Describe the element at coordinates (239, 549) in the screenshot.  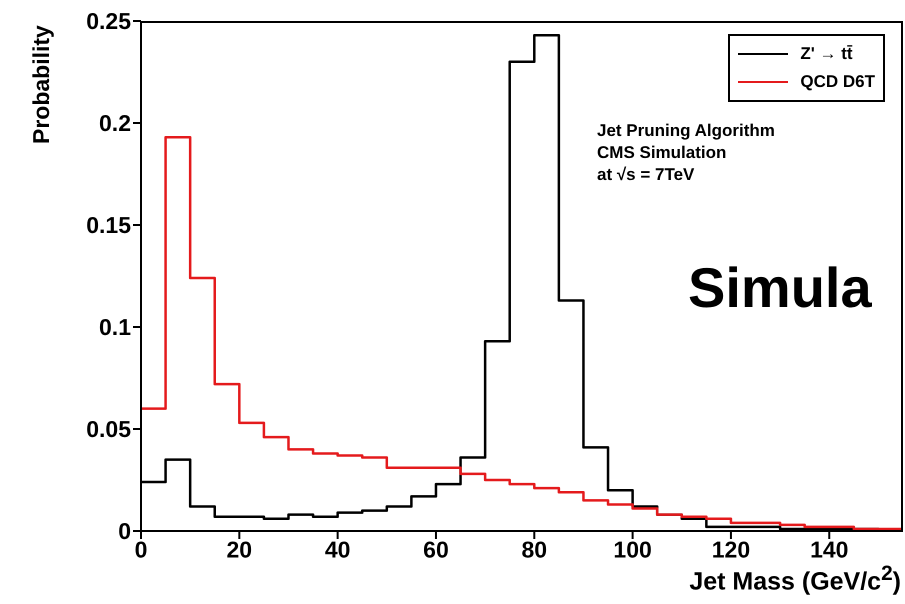
I see `x-tick-label: 20` at that location.